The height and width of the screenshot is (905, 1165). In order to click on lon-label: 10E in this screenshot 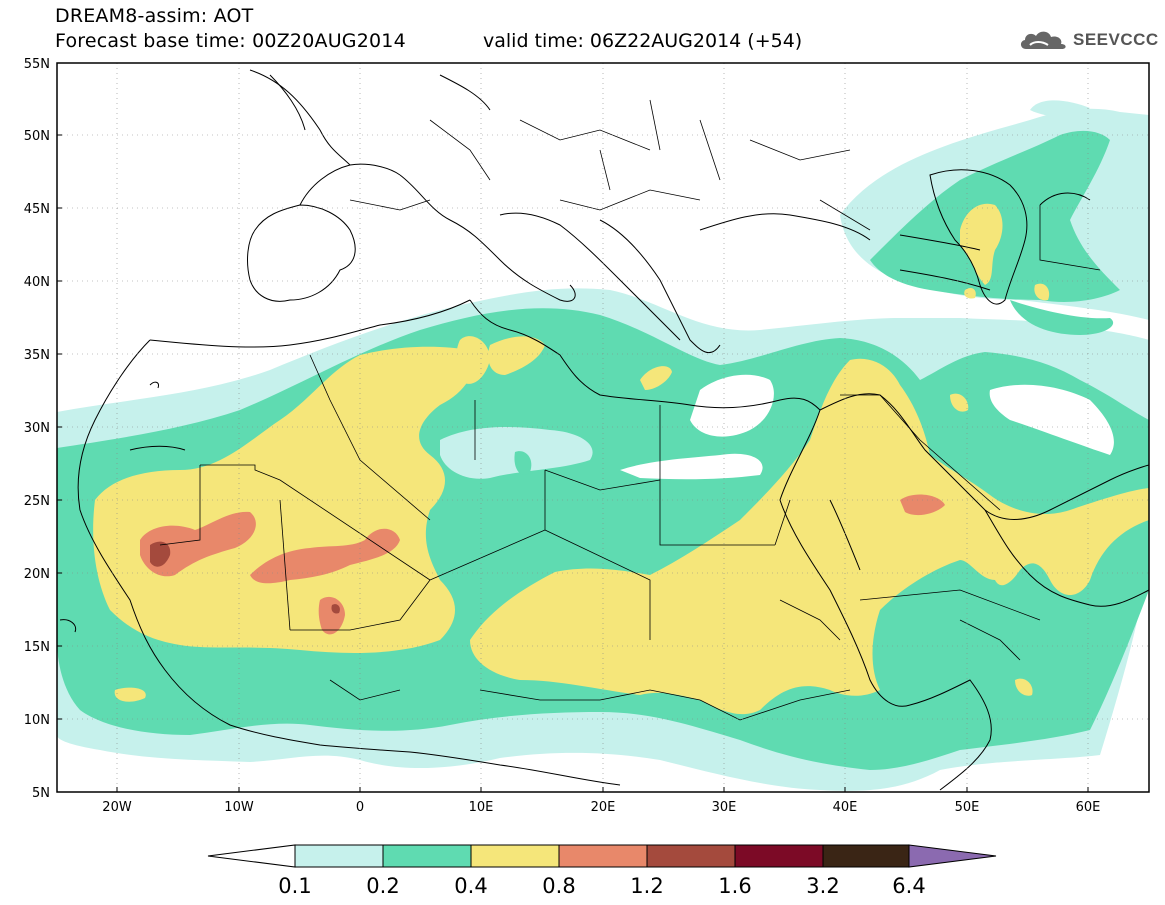, I will do `click(481, 807)`.